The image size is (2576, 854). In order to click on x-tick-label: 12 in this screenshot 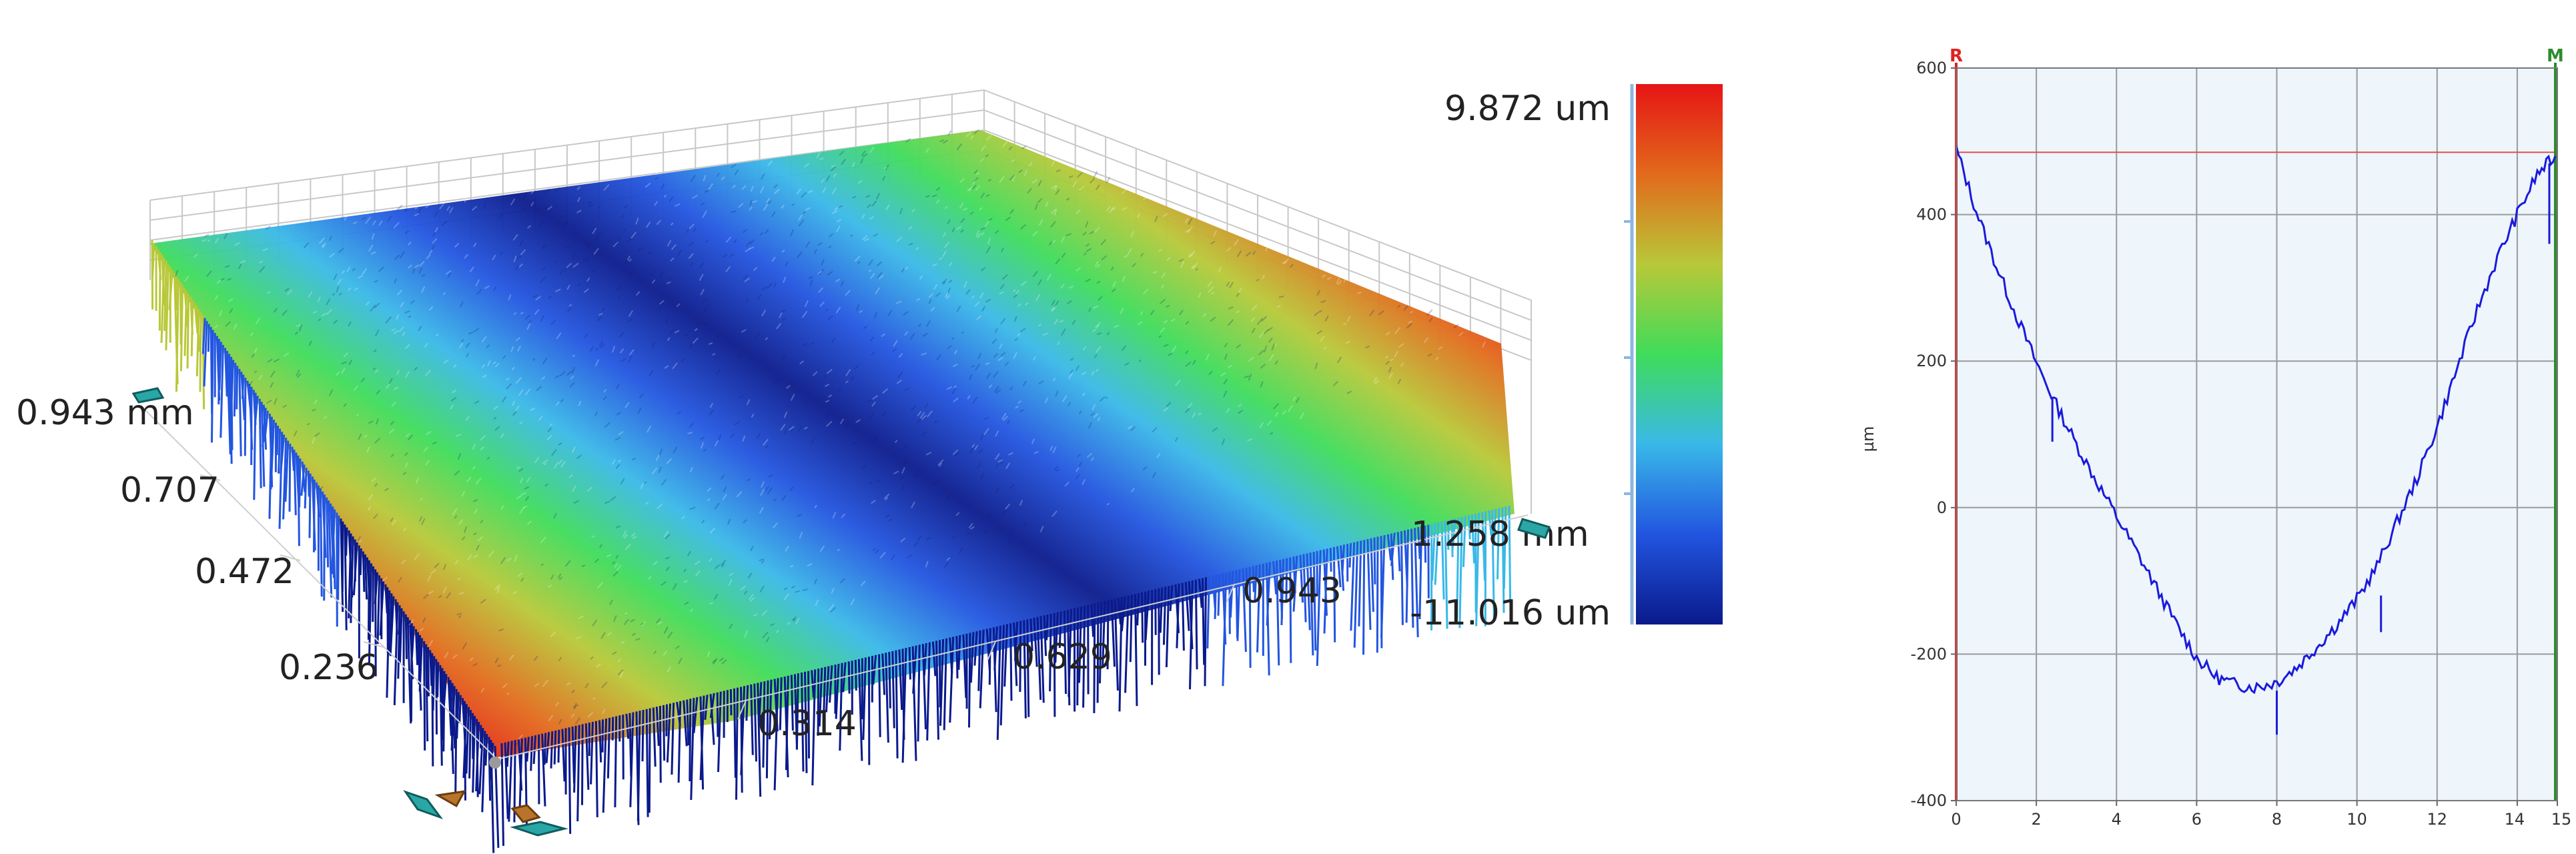, I will do `click(2437, 820)`.